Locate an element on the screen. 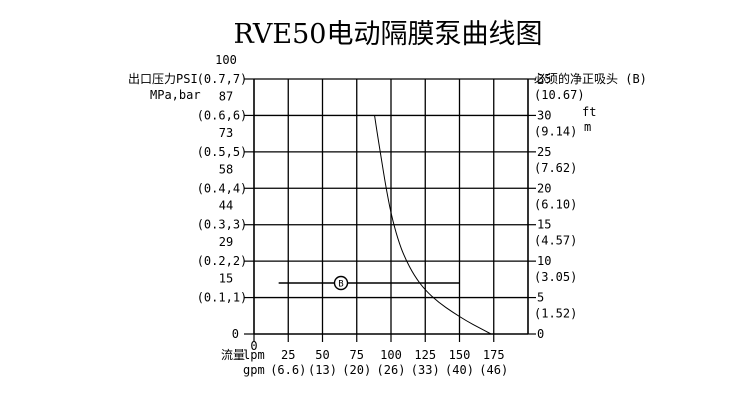 The image size is (750, 401). x-tick-label-gpm: (13) is located at coordinates (322, 370).